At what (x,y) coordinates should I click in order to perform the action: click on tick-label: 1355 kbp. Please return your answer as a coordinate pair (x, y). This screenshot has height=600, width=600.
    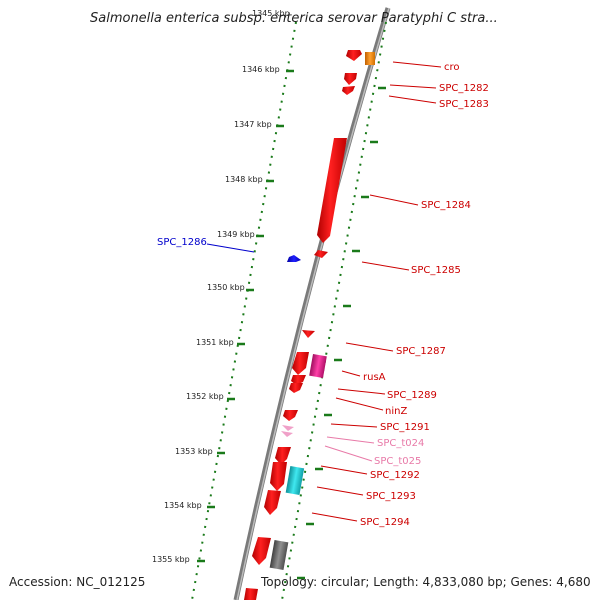
    Looking at the image, I should click on (171, 559).